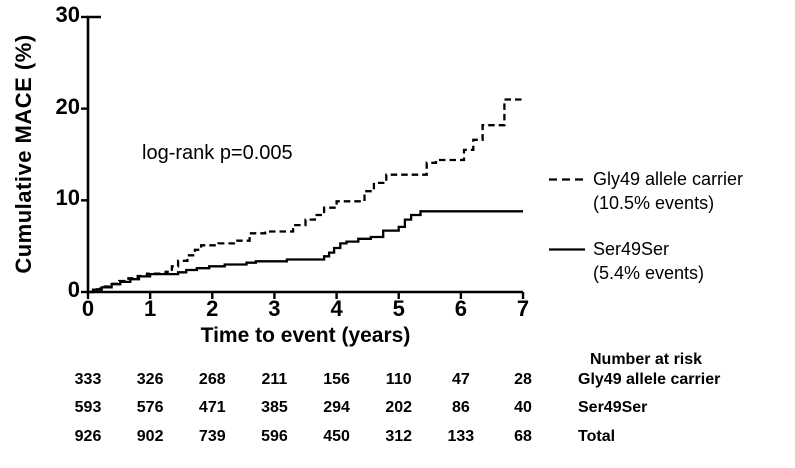  What do you see at coordinates (631, 249) in the screenshot?
I see `legend-label-ser49ser: Ser49Ser` at bounding box center [631, 249].